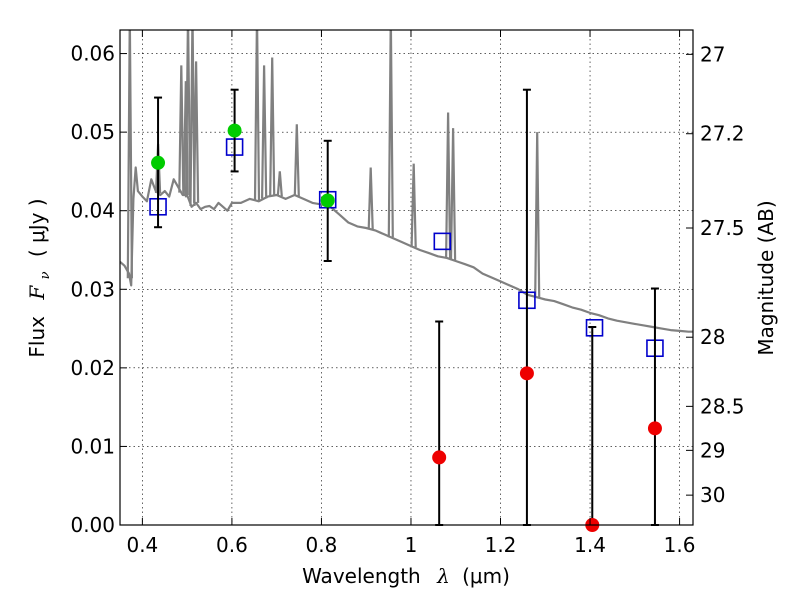 The height and width of the screenshot is (600, 800). What do you see at coordinates (411, 545) in the screenshot?
I see `x-tick-label: 1` at bounding box center [411, 545].